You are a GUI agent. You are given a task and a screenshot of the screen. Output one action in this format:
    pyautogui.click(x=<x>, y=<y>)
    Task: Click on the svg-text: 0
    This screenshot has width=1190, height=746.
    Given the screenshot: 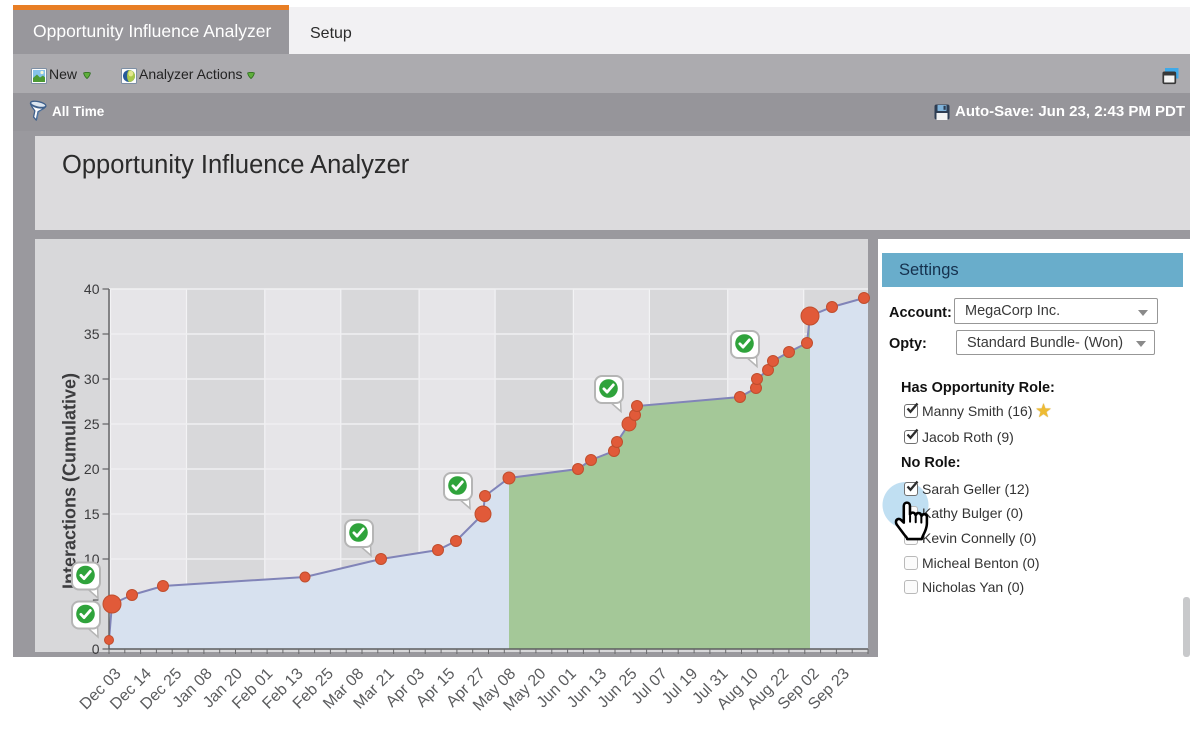 What is the action you would take?
    pyautogui.click(x=96, y=649)
    